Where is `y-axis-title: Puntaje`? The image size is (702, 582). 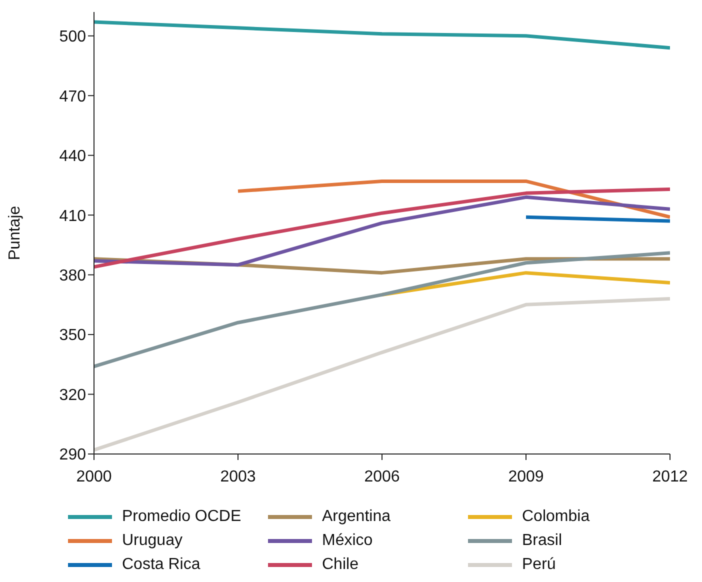 y-axis-title: Puntaje is located at coordinates (15, 233).